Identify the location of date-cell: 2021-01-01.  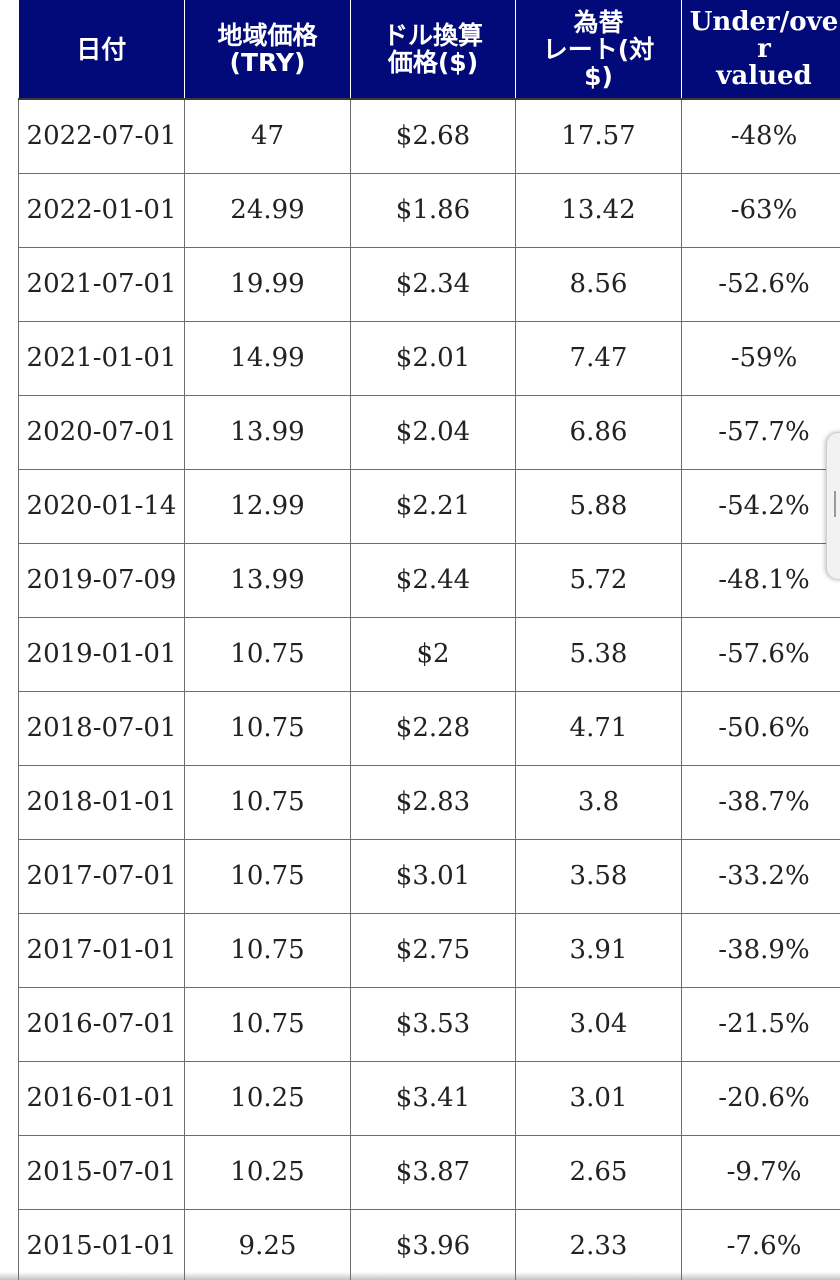
(101, 358).